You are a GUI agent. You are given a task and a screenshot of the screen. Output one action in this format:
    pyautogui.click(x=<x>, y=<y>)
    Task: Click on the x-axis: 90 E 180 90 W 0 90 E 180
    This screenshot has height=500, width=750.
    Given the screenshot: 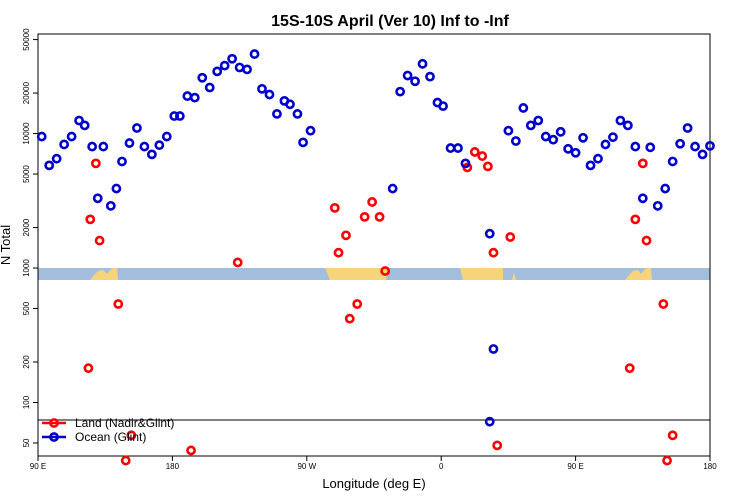 What is the action you would take?
    pyautogui.click(x=373, y=463)
    